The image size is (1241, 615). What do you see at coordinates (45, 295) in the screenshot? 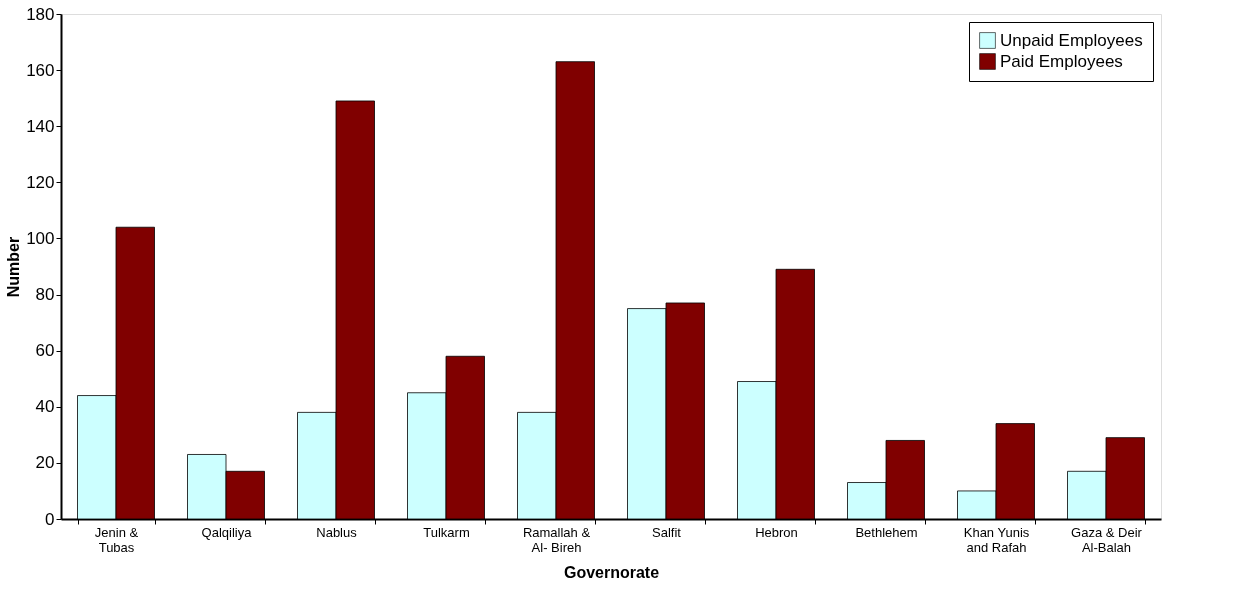
I see `y-tick-label: 80` at bounding box center [45, 295].